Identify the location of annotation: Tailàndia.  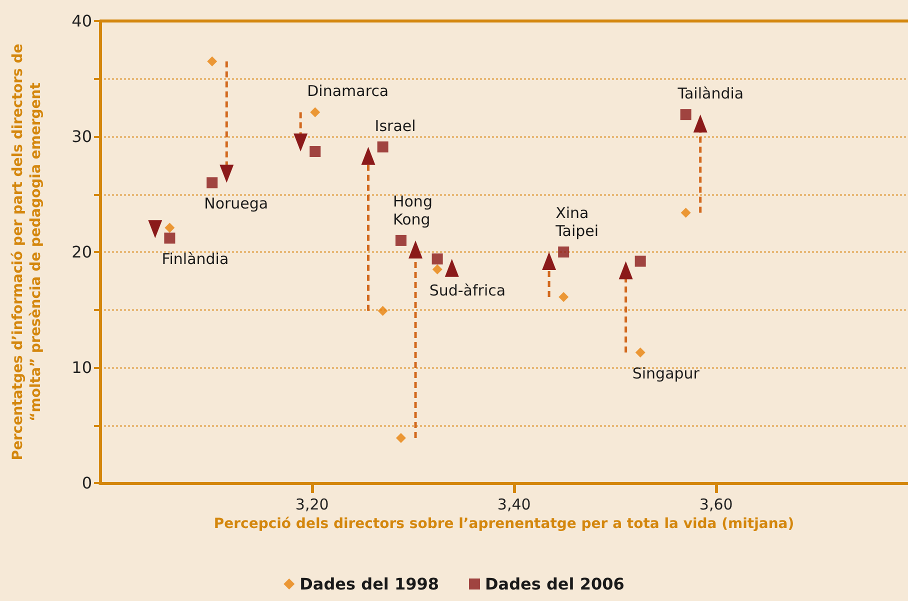
(710, 93).